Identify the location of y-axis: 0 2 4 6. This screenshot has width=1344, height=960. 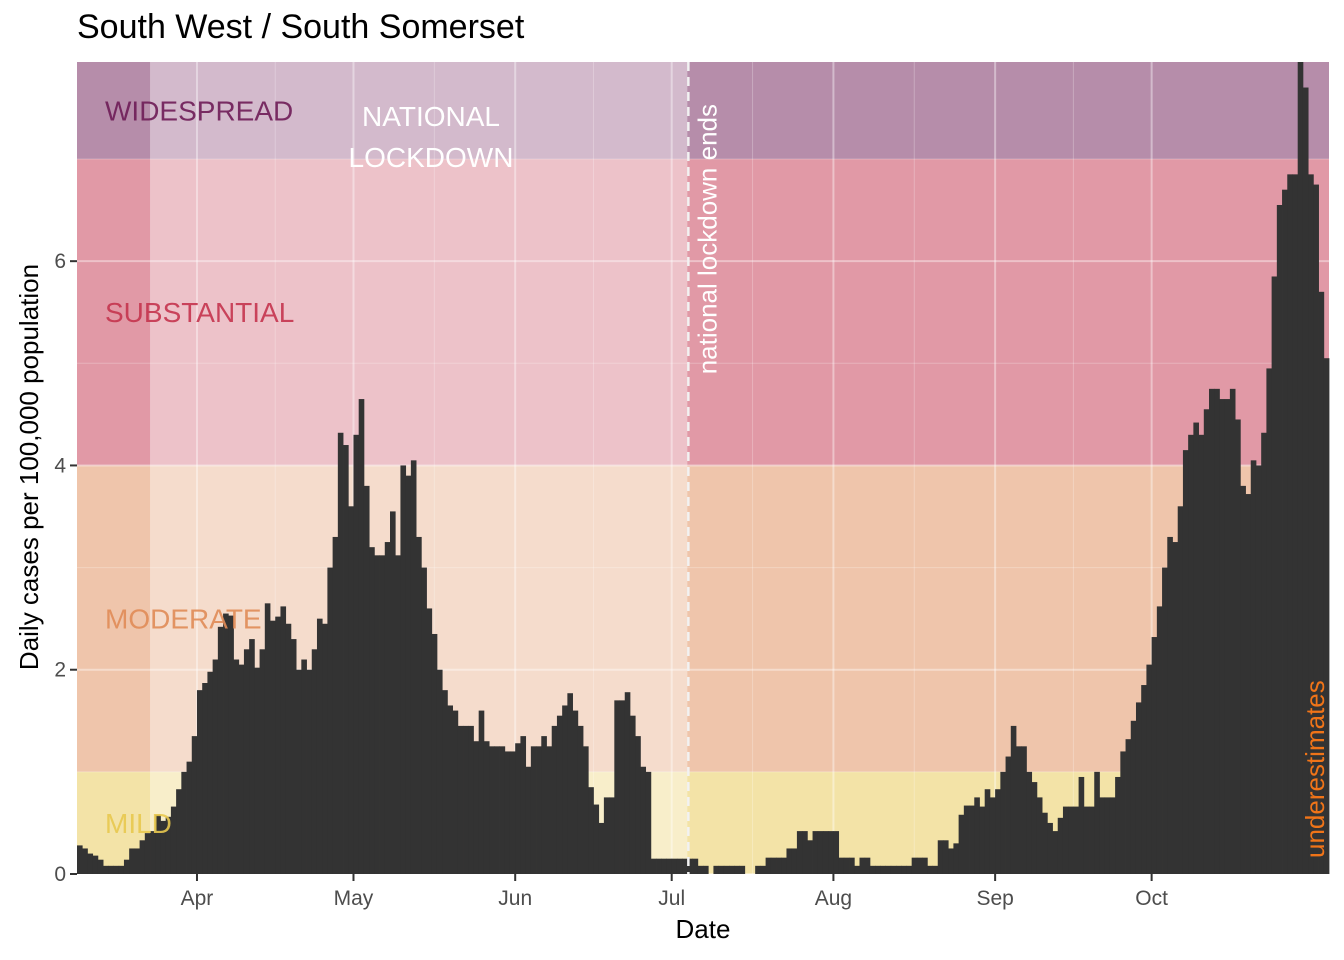
(65, 568).